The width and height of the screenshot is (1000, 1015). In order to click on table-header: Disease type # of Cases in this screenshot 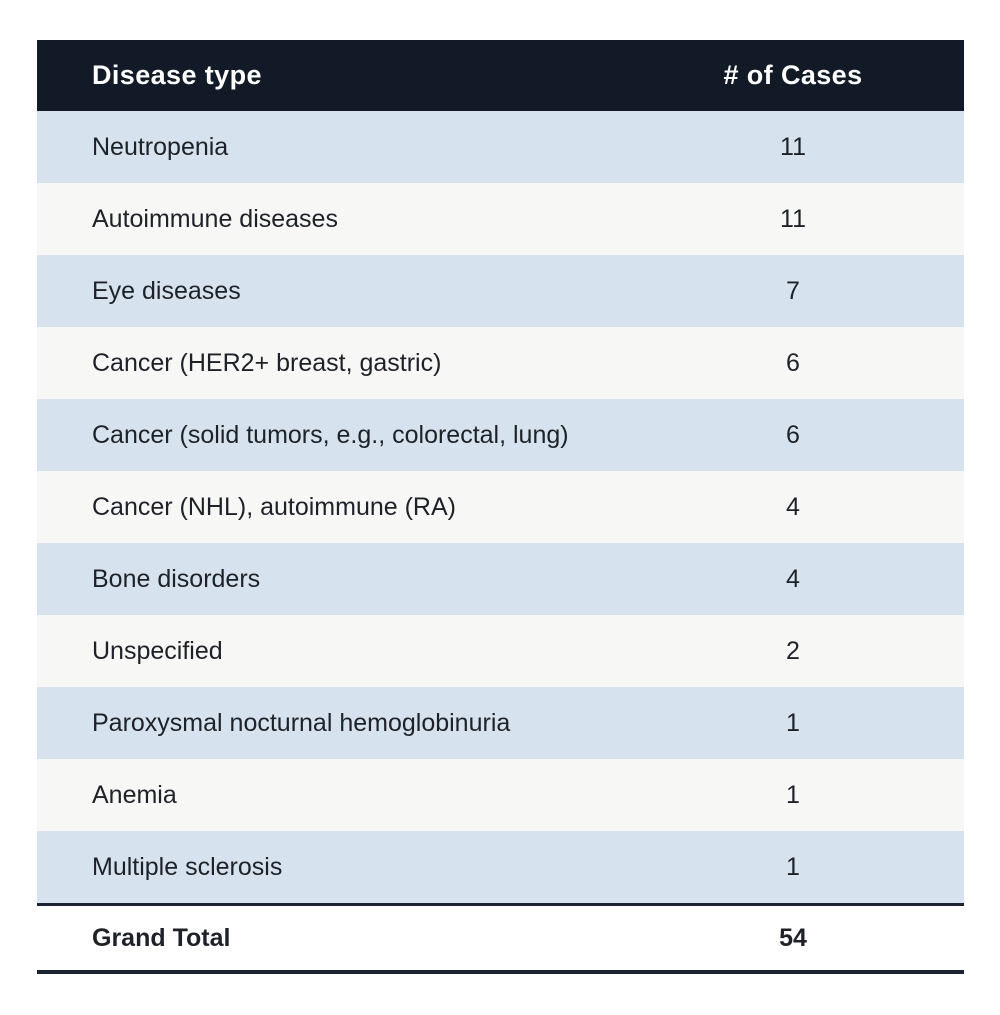, I will do `click(500, 75)`.